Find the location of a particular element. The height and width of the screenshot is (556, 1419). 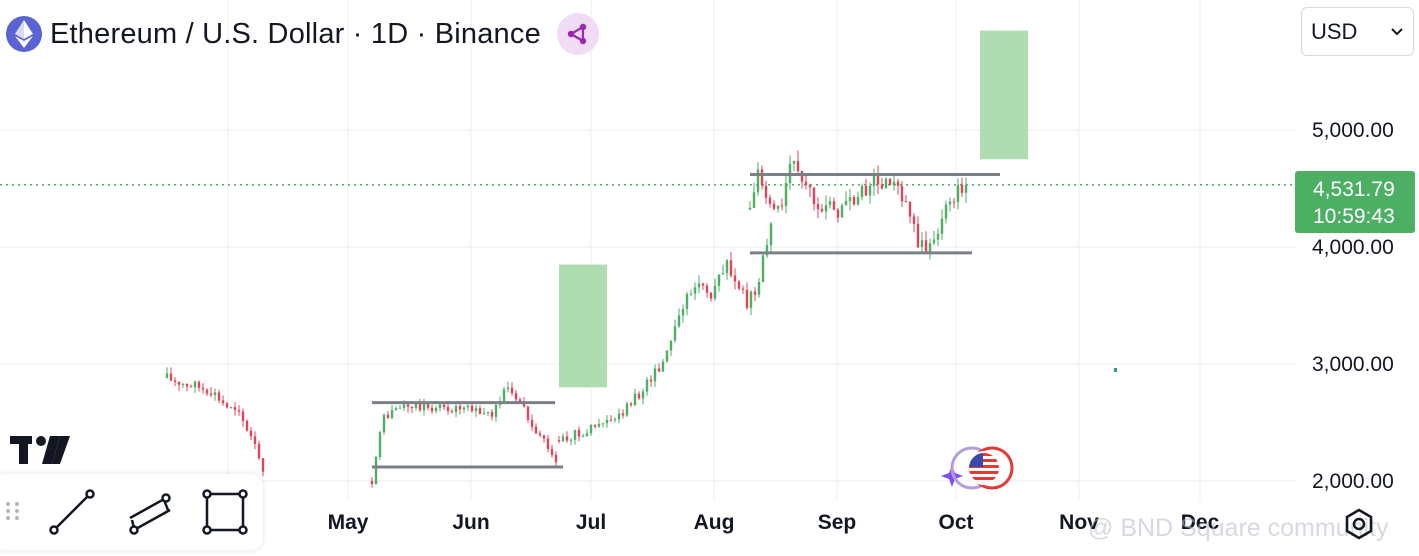

last-price-badge: 4,531.79 10:59:43 is located at coordinates (1355, 202).